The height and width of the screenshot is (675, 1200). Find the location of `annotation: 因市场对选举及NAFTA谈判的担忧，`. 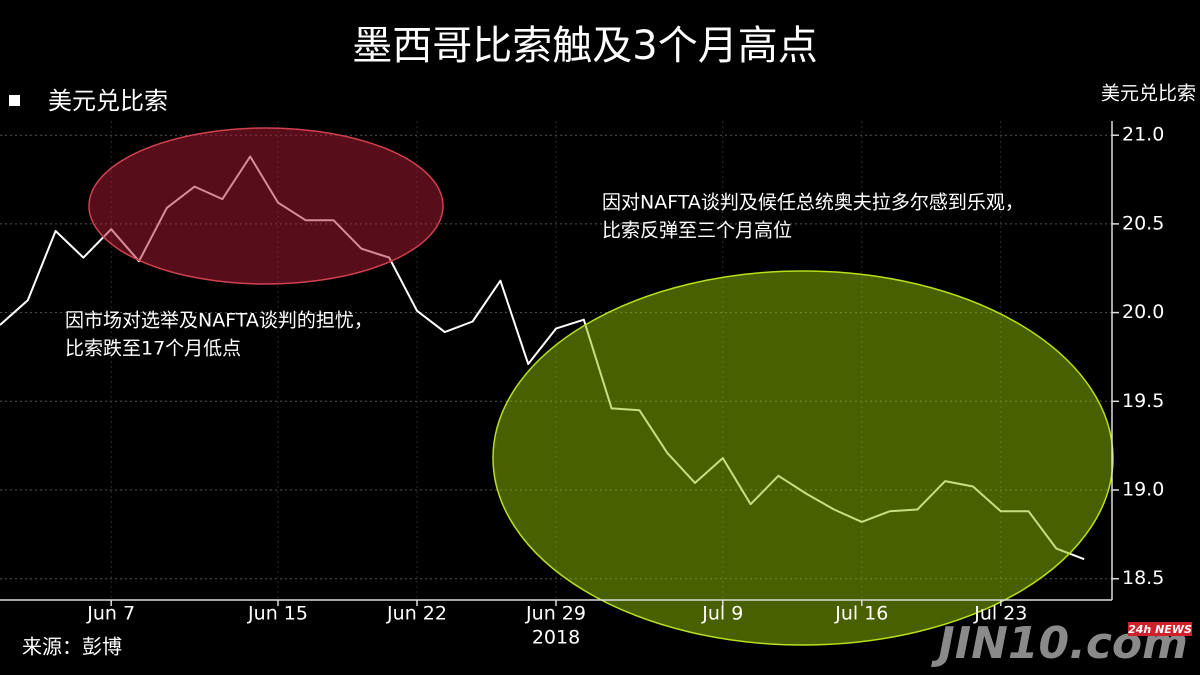

annotation: 因市场对选举及NAFTA谈判的担忧， is located at coordinates (219, 321).